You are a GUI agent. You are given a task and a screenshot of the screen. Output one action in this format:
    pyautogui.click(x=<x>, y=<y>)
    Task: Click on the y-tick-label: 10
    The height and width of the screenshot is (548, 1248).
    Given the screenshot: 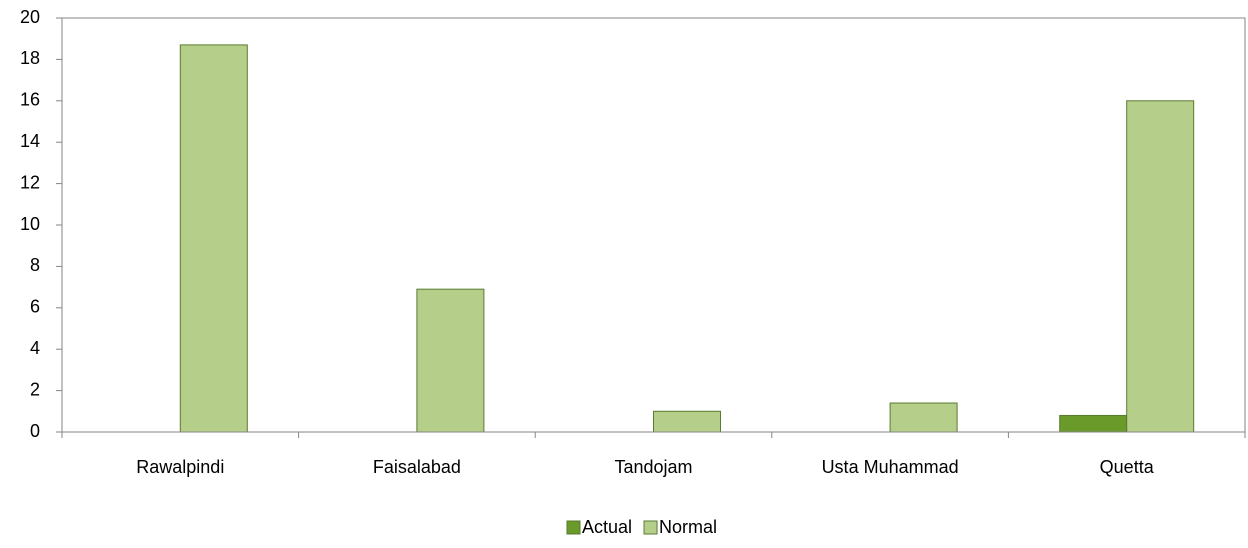 What is the action you would take?
    pyautogui.click(x=30, y=224)
    